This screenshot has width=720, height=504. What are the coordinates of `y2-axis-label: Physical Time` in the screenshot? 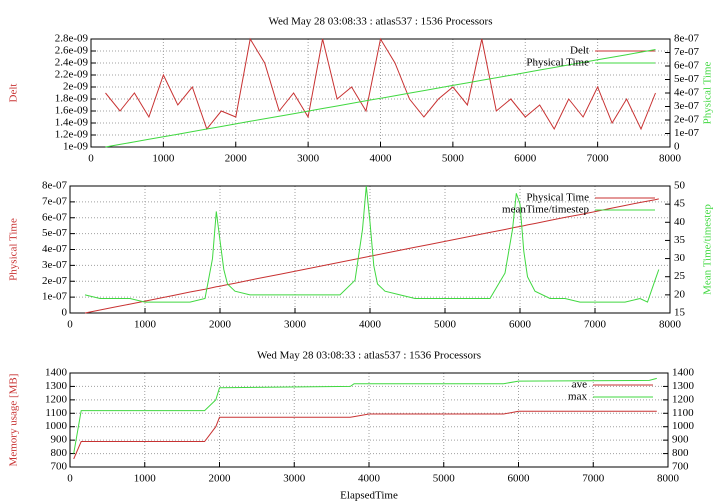 It's located at (708, 93).